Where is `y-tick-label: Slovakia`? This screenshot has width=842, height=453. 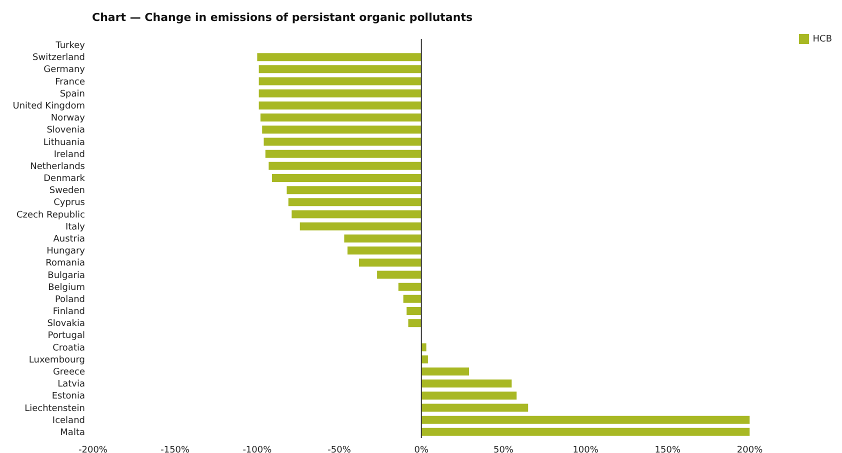 y-tick-label: Slovakia is located at coordinates (66, 324).